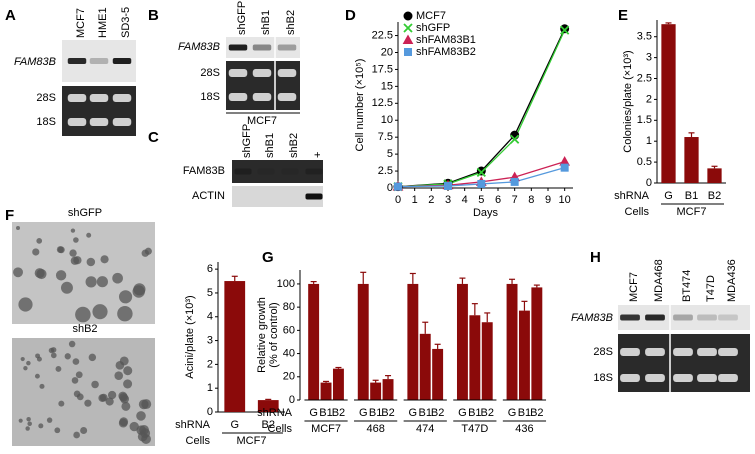 The height and width of the screenshot is (454, 755). Describe the element at coordinates (649, 99) in the screenshot. I see `y-tick-label: 2` at that location.